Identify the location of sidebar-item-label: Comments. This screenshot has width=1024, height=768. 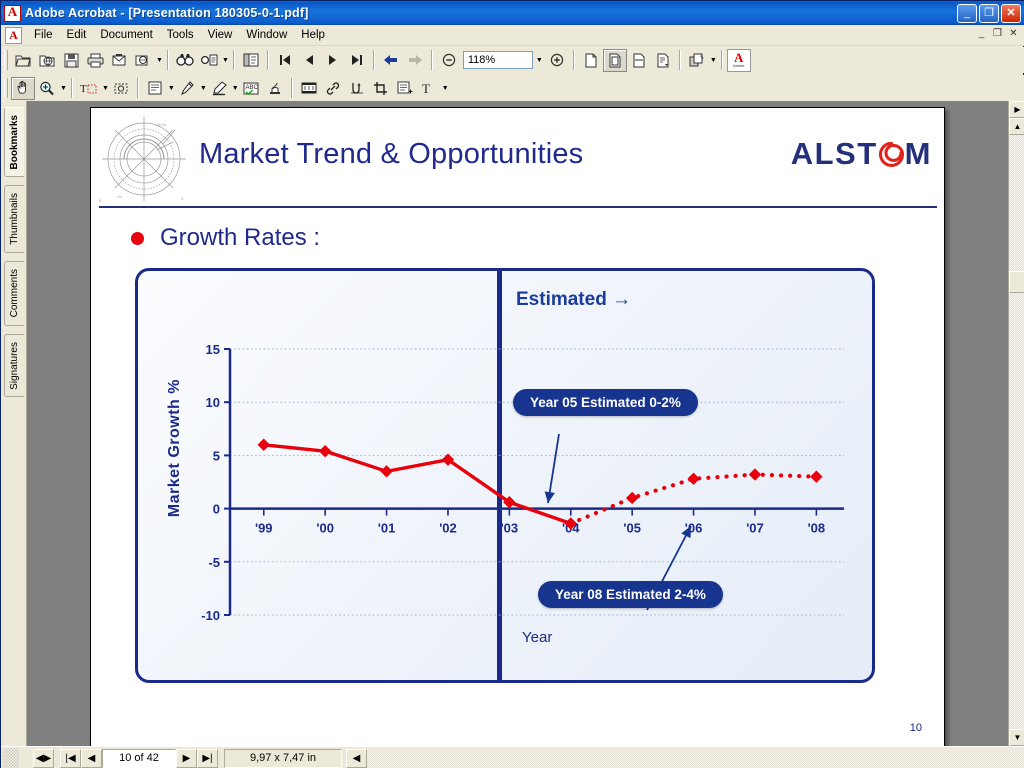
(14, 293).